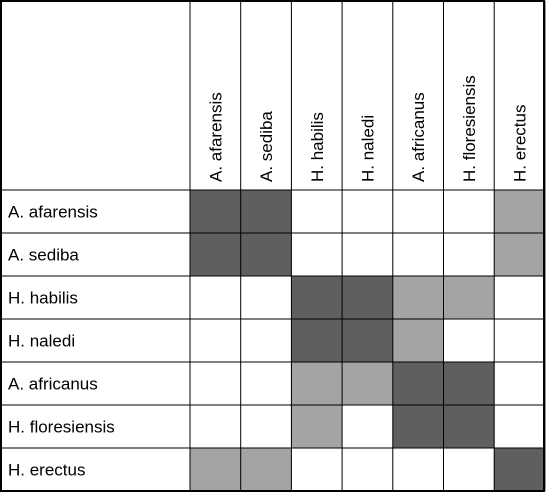 This screenshot has width=546, height=494. What do you see at coordinates (266, 340) in the screenshot?
I see `cell-h-naledi-a-sediba` at bounding box center [266, 340].